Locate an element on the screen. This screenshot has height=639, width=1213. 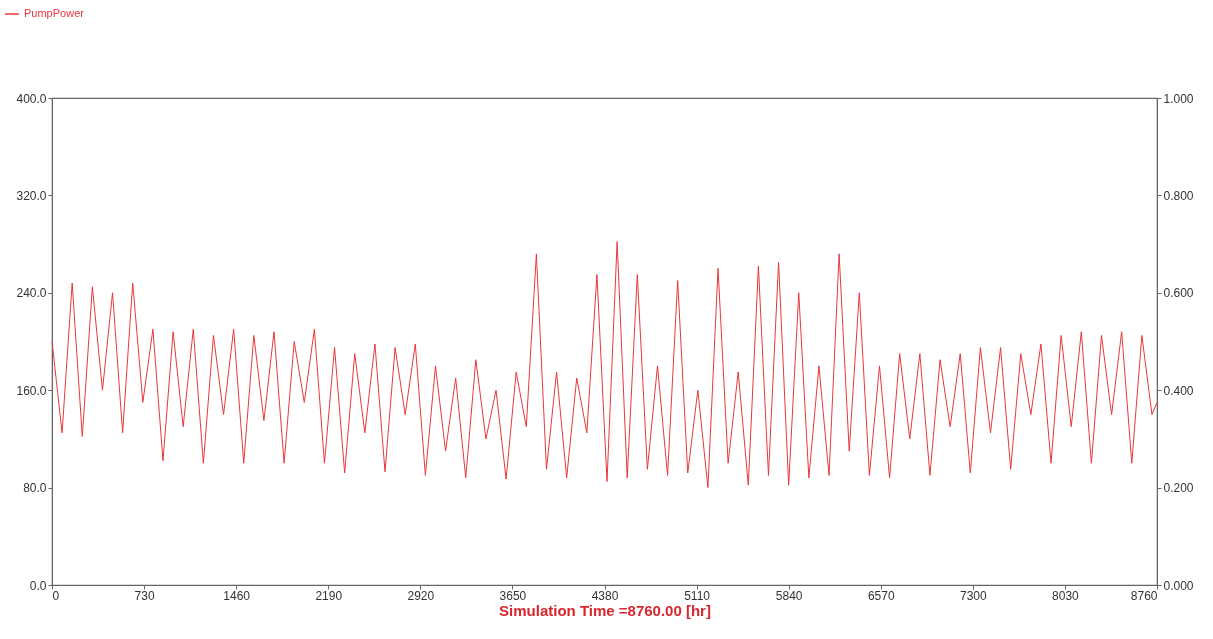
x-tick-label: 7300 is located at coordinates (973, 595).